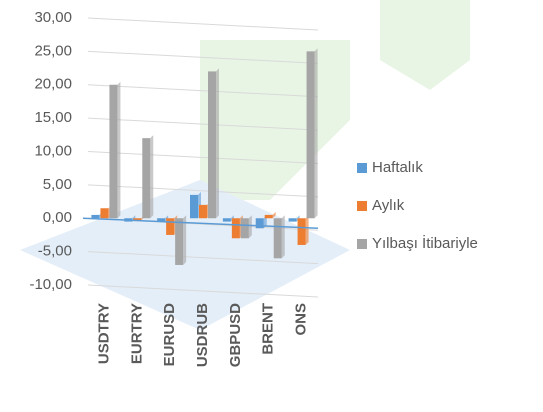 The width and height of the screenshot is (543, 412). Describe the element at coordinates (103, 333) in the screenshot. I see `x-tick-label: USDTRY` at that location.